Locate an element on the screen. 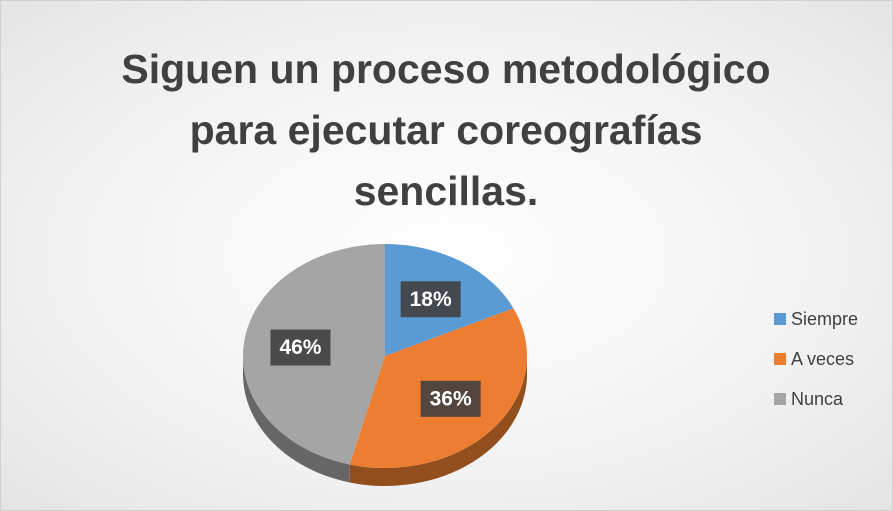 The width and height of the screenshot is (893, 511). data-label: 36% is located at coordinates (451, 398).